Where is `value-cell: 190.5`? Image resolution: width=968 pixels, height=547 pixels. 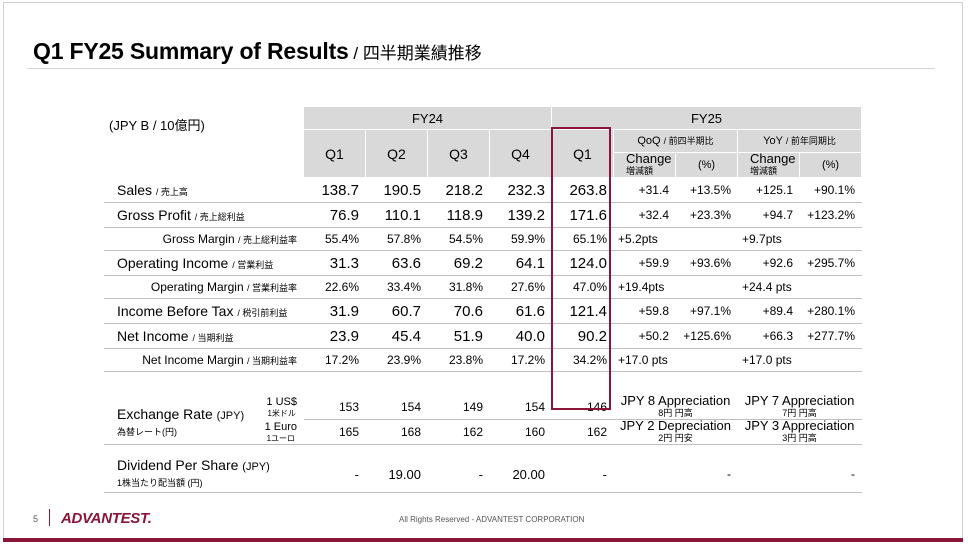
value-cell: 190.5 is located at coordinates (396, 190).